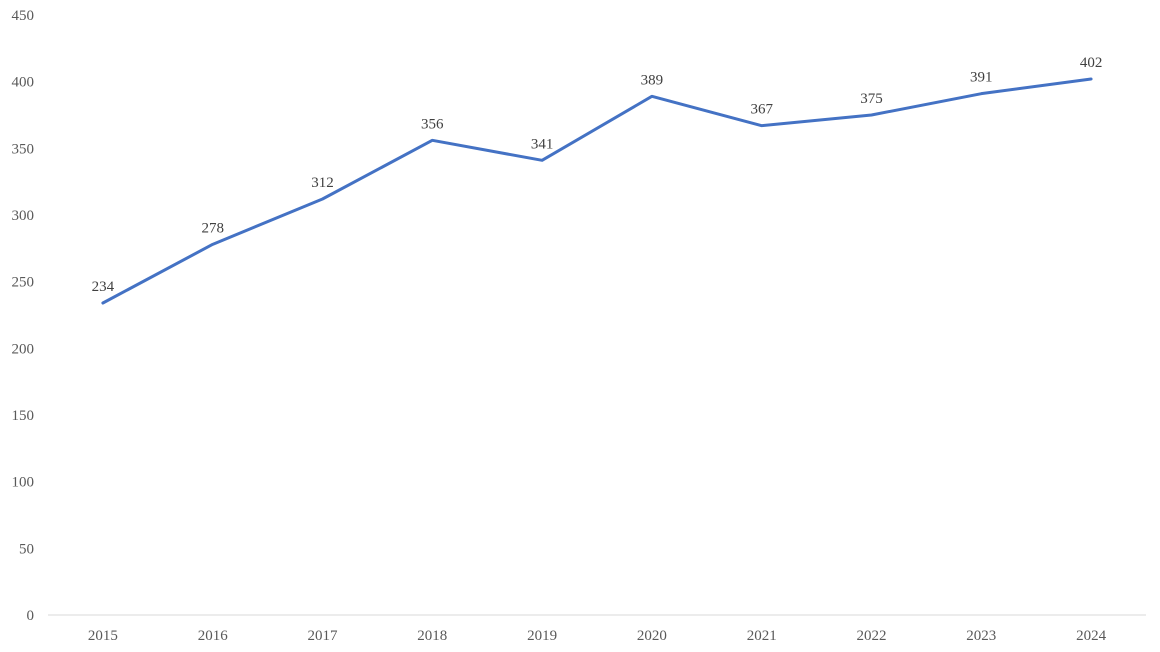 The width and height of the screenshot is (1160, 652). Describe the element at coordinates (23, 216) in the screenshot. I see `y-tick-label: 300` at that location.